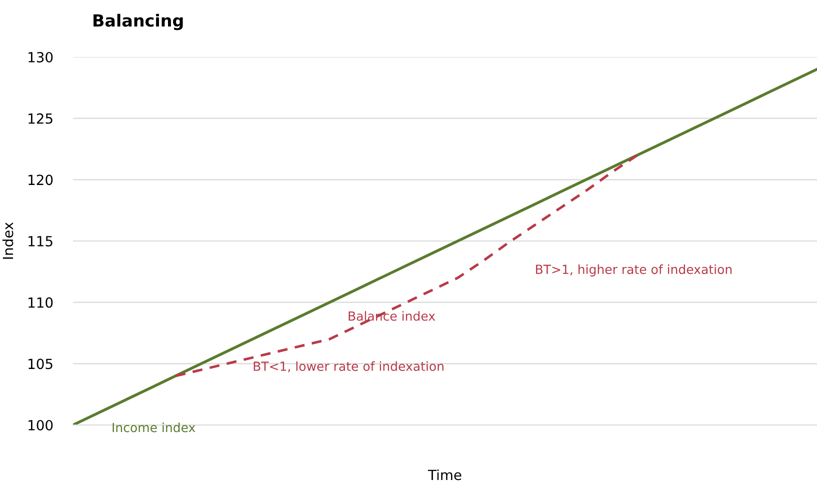 The width and height of the screenshot is (817, 483). Describe the element at coordinates (138, 22) in the screenshot. I see `chart-title: Balancing` at that location.